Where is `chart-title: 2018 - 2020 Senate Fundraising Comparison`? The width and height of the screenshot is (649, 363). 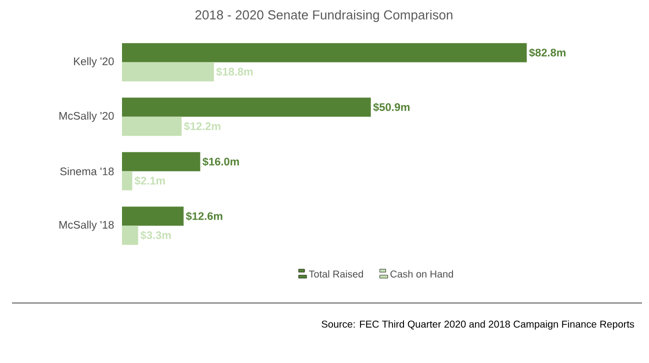 chart-title: 2018 - 2020 Senate Fundraising Comparison is located at coordinates (323, 16).